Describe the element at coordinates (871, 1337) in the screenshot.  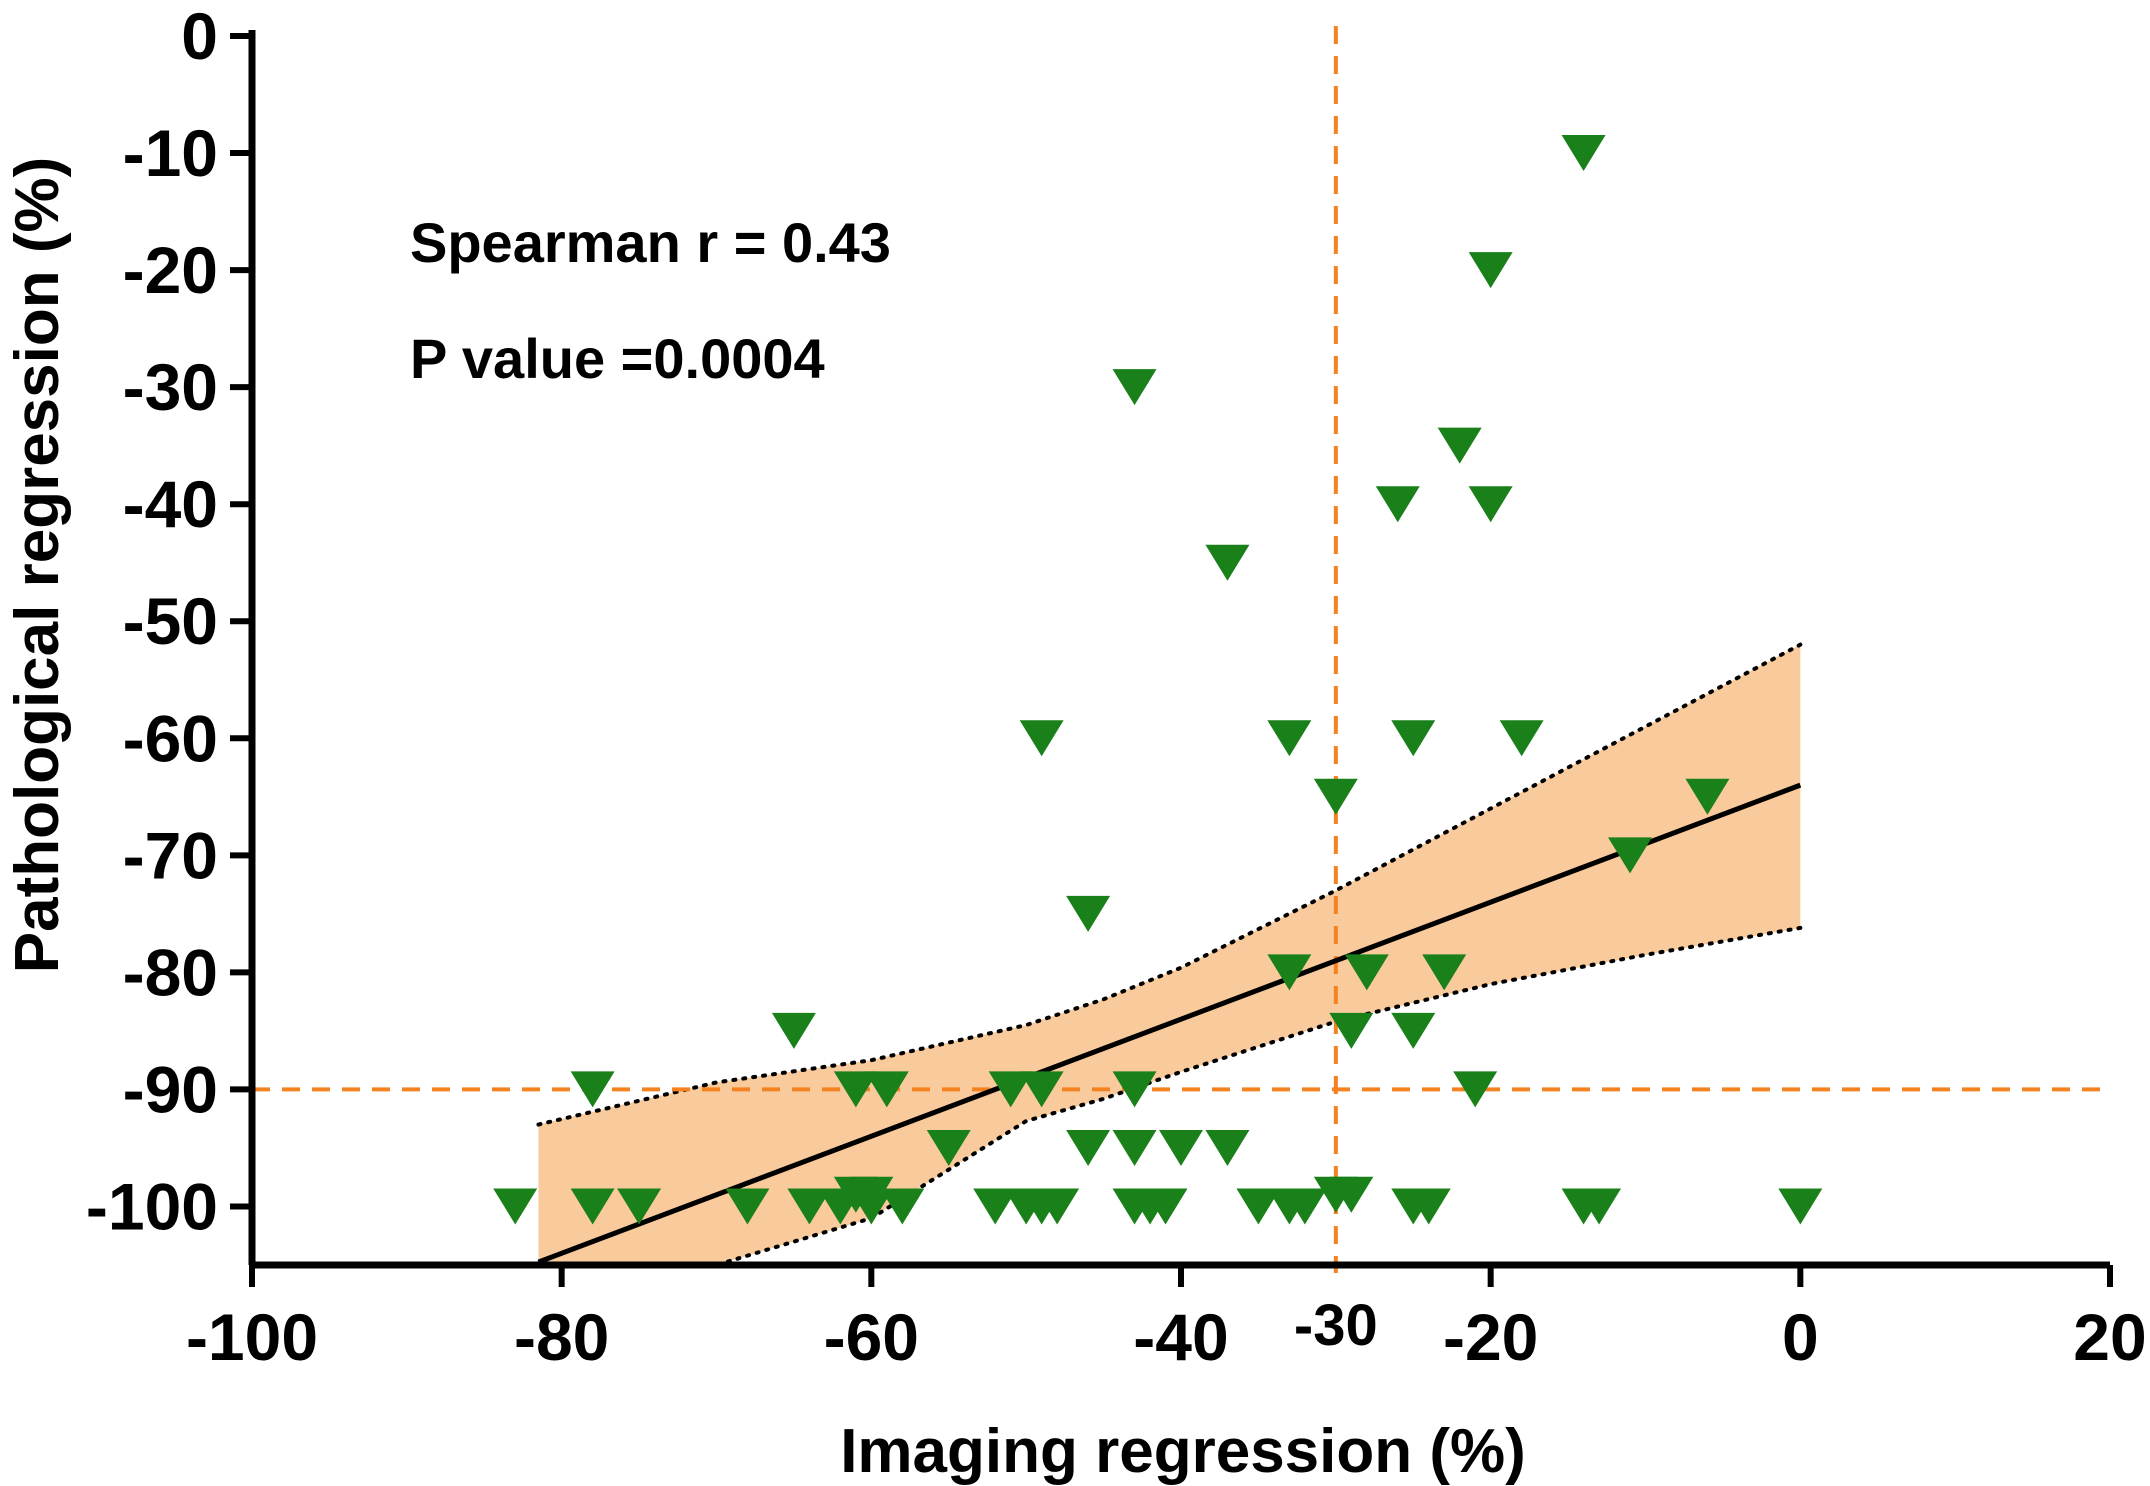
I see `x-tick-label: -60` at that location.